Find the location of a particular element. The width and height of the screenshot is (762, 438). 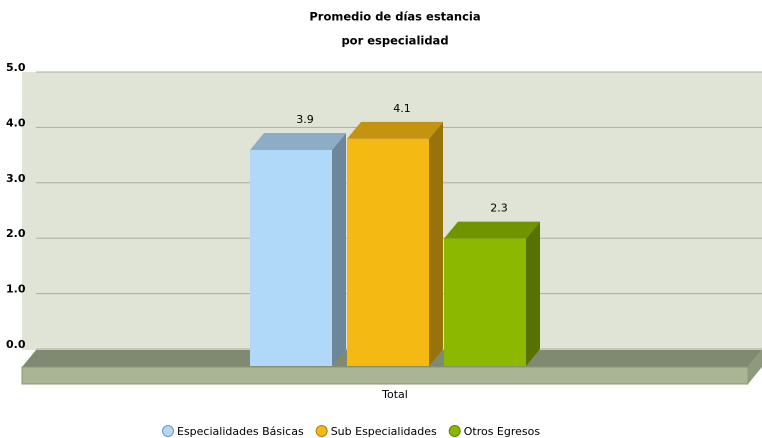

y-tick-label: 4.0 is located at coordinates (16, 122).